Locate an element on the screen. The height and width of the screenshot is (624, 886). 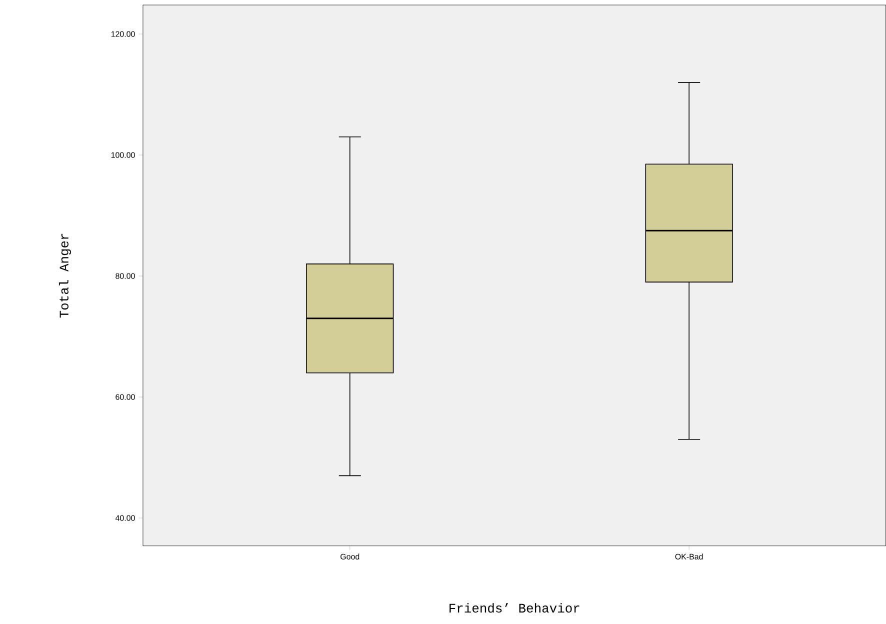
x-axis-title: Friends’ Behavior is located at coordinates (515, 608).